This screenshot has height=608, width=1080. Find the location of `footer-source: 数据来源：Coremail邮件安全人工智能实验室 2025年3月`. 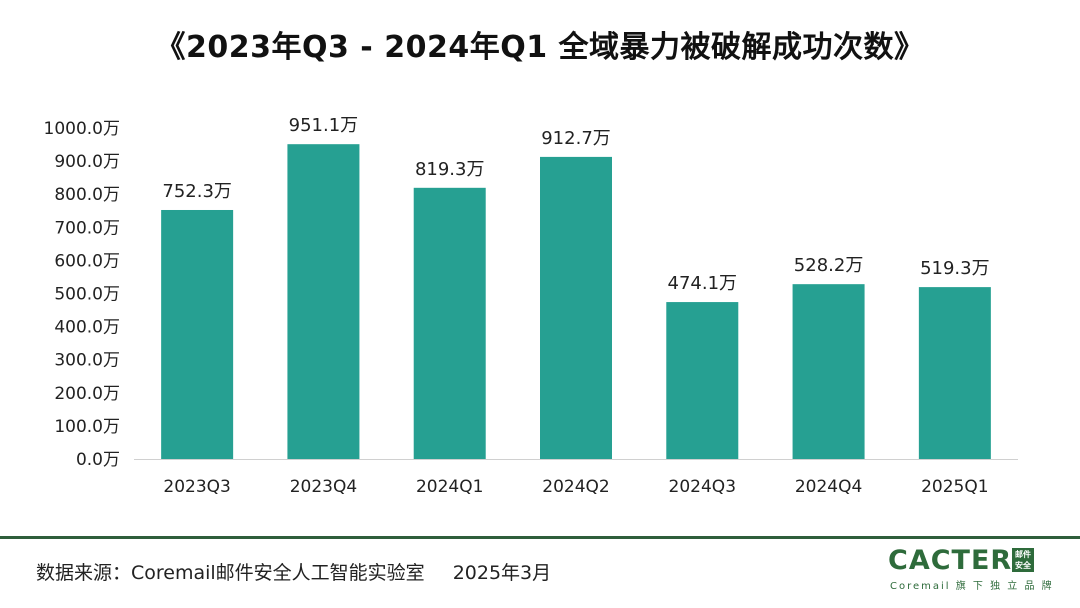

footer-source: 数据来源：Coremail邮件安全人工智能实验室 2025年3月 is located at coordinates (293, 571).